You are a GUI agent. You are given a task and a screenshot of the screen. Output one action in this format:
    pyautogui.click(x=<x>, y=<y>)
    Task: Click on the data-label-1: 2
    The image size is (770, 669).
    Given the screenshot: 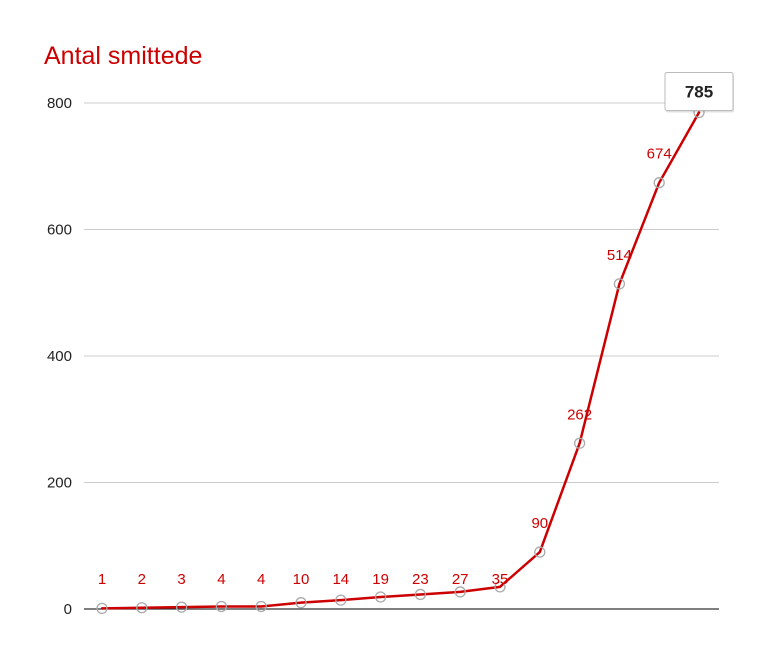 What is the action you would take?
    pyautogui.click(x=142, y=579)
    